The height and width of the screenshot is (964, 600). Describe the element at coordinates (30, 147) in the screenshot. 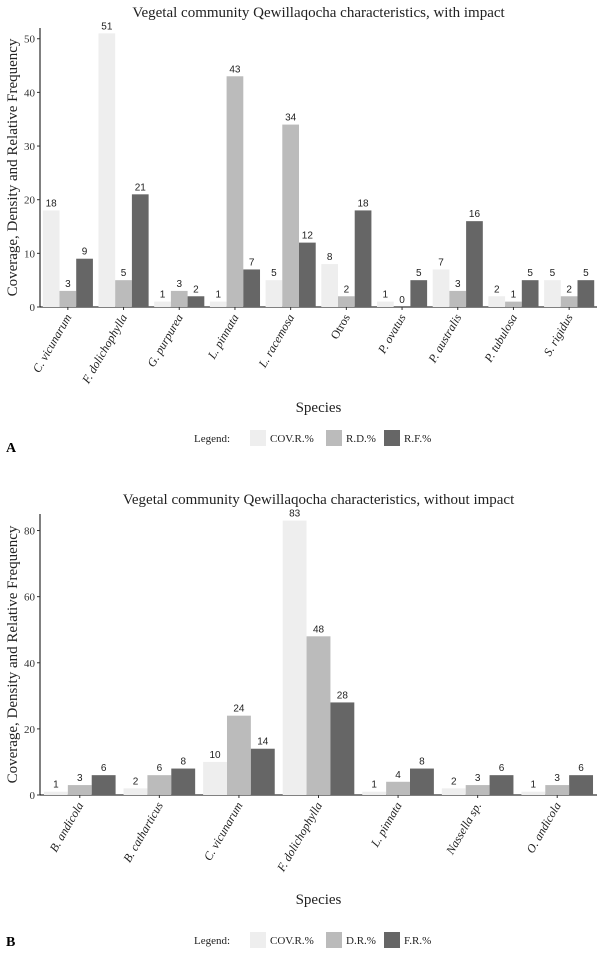

I see `y-tick-label: 30` at that location.